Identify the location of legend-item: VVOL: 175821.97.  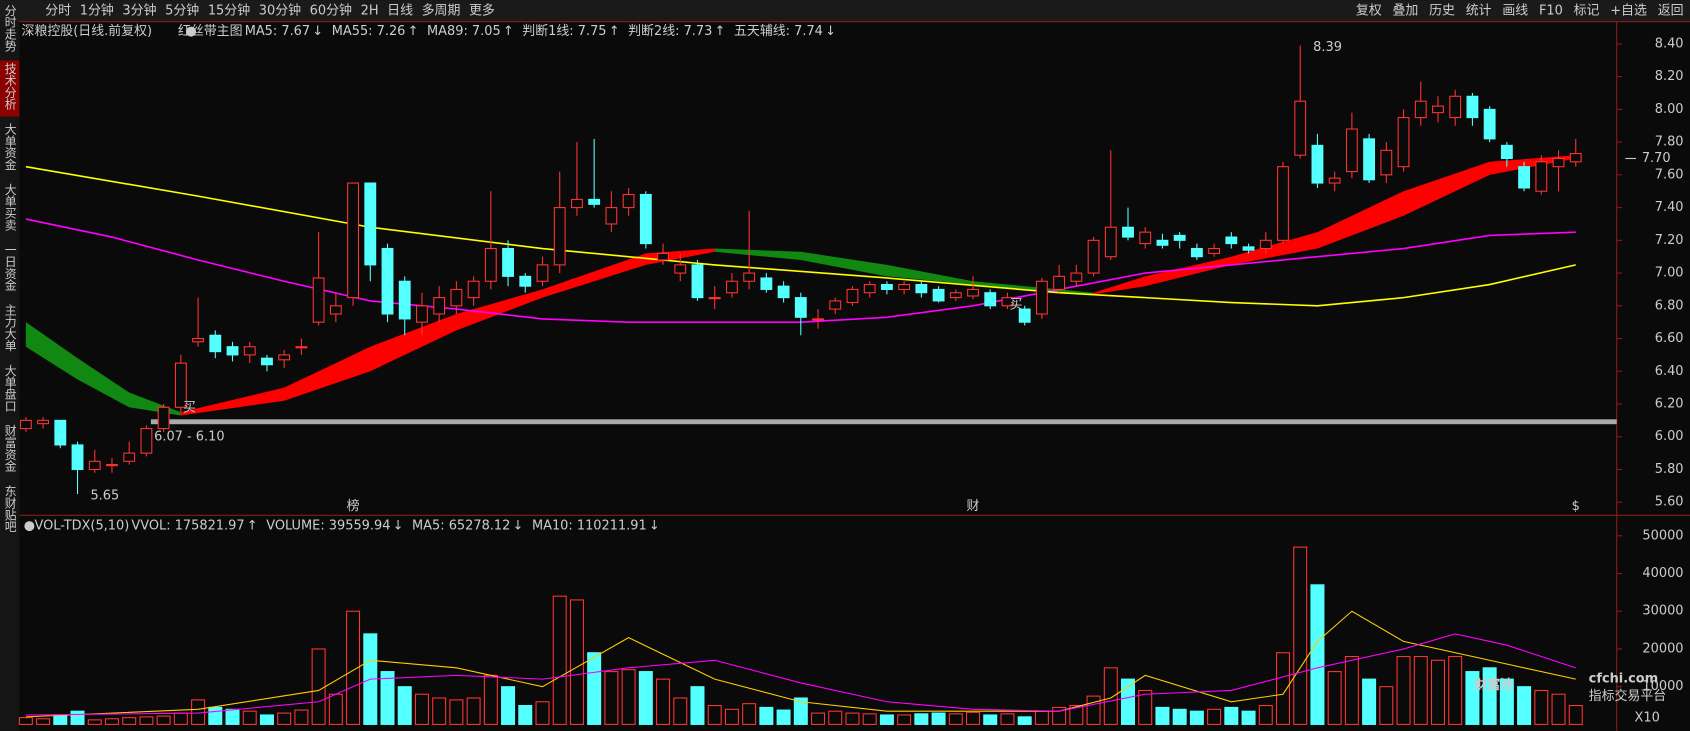
(187, 526).